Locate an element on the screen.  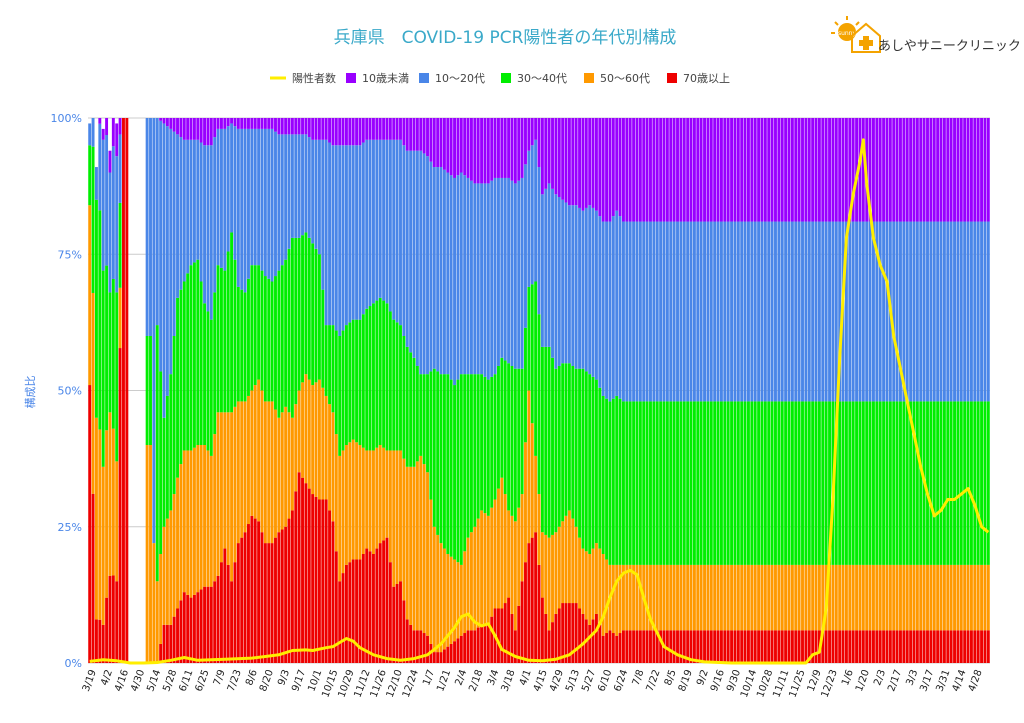
legend-item: 30～40代 is located at coordinates (534, 78).